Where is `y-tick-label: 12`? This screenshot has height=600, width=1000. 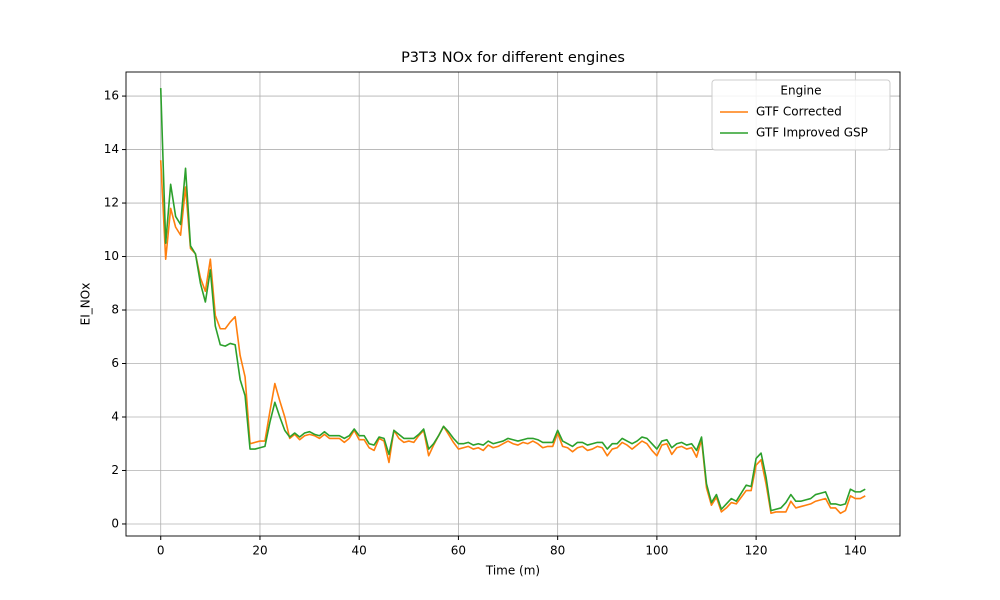 y-tick-label: 12 is located at coordinates (111, 203).